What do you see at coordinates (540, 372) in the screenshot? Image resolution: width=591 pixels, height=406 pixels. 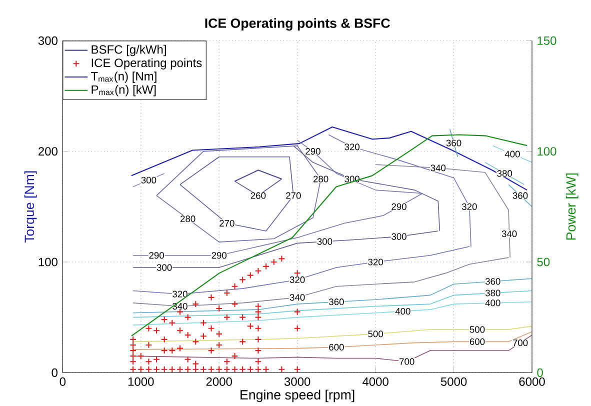 I see `y2-tick-label: 0` at bounding box center [540, 372].